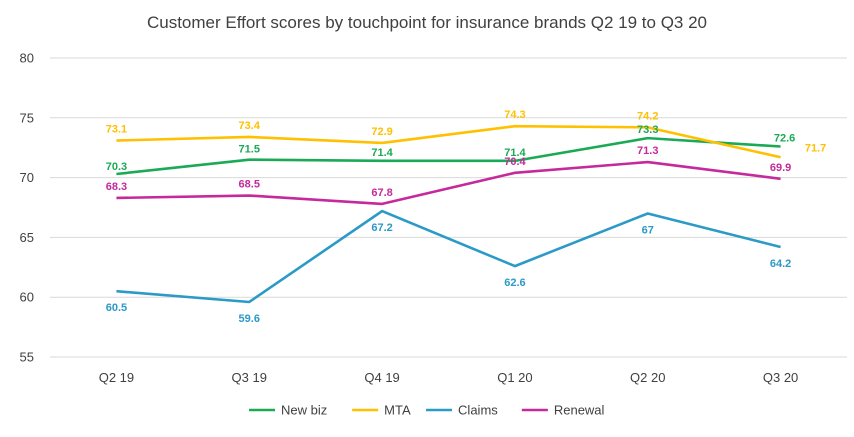 The width and height of the screenshot is (854, 437). I want to click on series-line-mta, so click(448, 141).